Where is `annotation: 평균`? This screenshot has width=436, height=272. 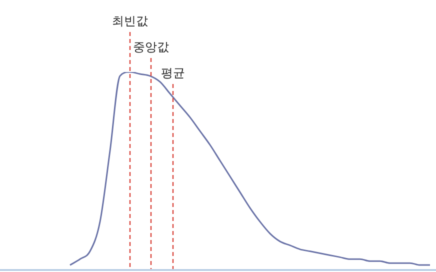
annotation: 평균 is located at coordinates (173, 73).